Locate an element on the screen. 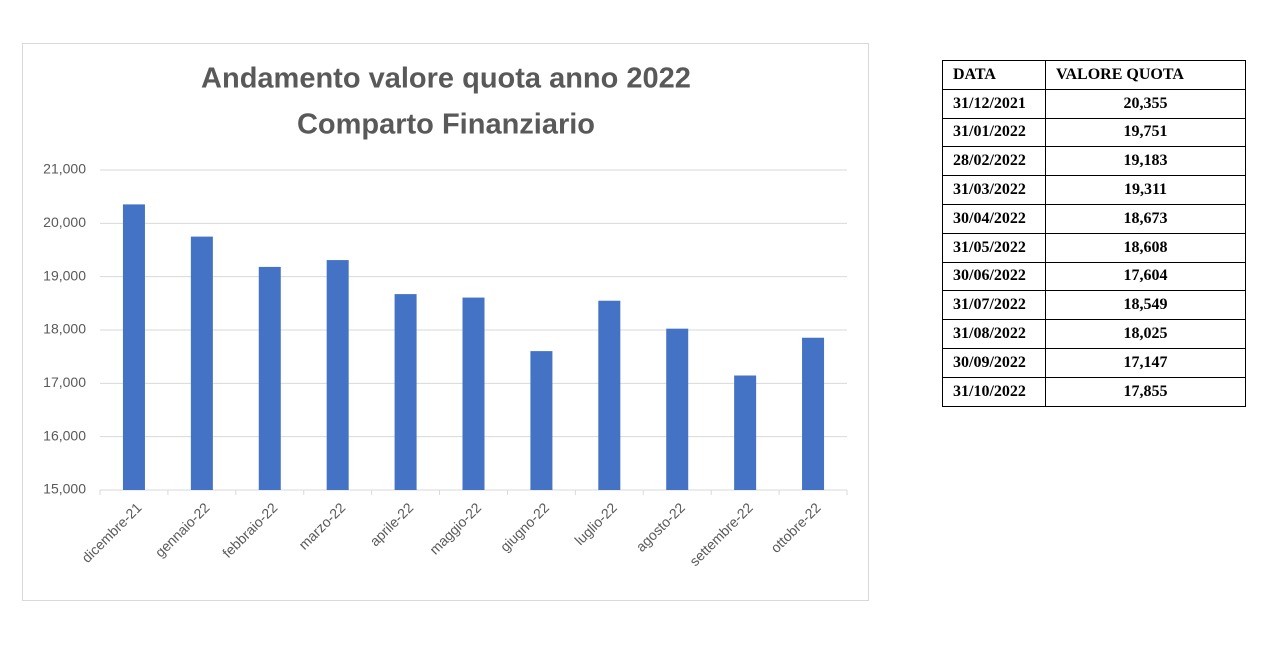  table-cell: 31/08/2022 is located at coordinates (994, 334).